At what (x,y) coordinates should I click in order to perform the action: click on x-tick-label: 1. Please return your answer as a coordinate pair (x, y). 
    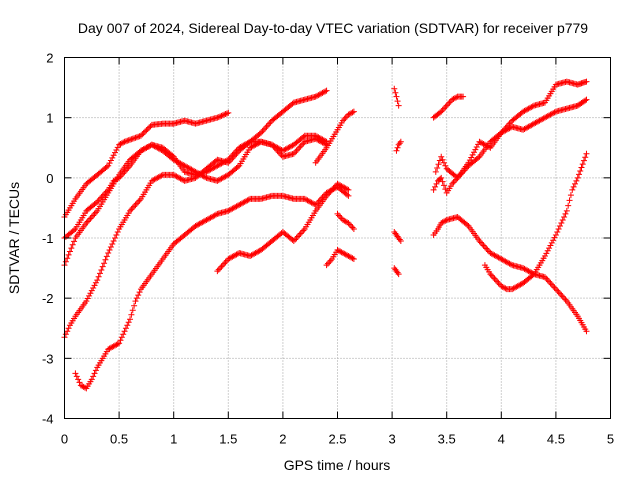
    Looking at the image, I should click on (173, 439).